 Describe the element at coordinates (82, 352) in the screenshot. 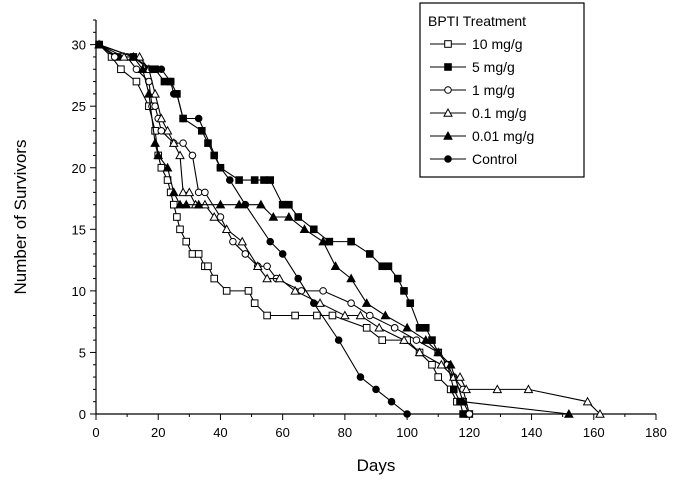

I see `y-tick-label: 5` at that location.